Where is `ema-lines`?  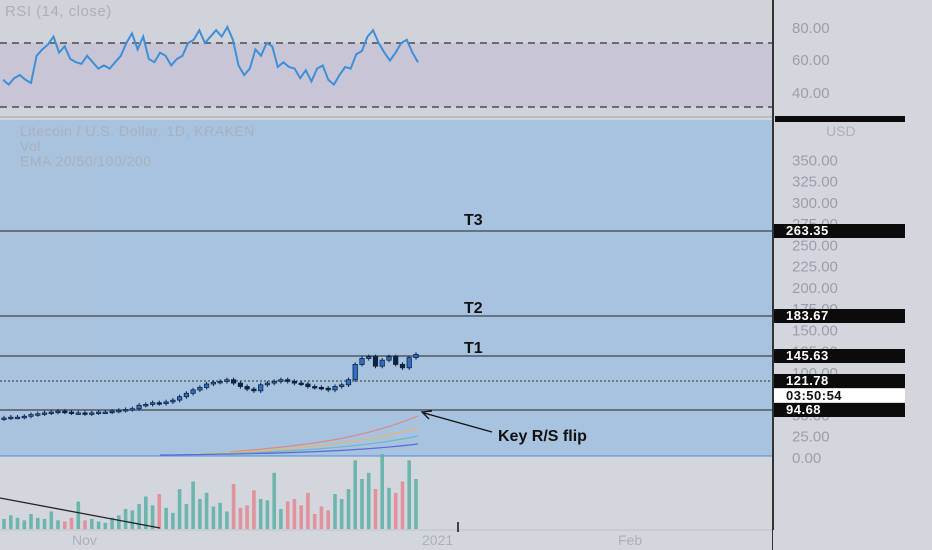 ema-lines is located at coordinates (289, 435).